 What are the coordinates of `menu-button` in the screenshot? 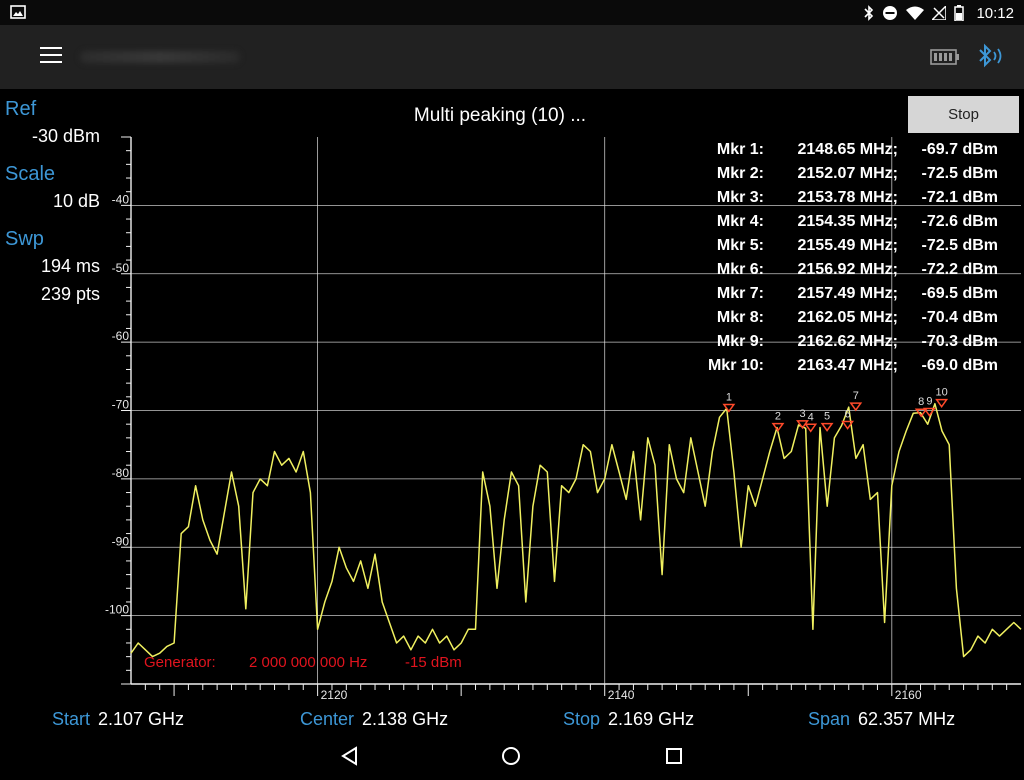 It's located at (51, 56).